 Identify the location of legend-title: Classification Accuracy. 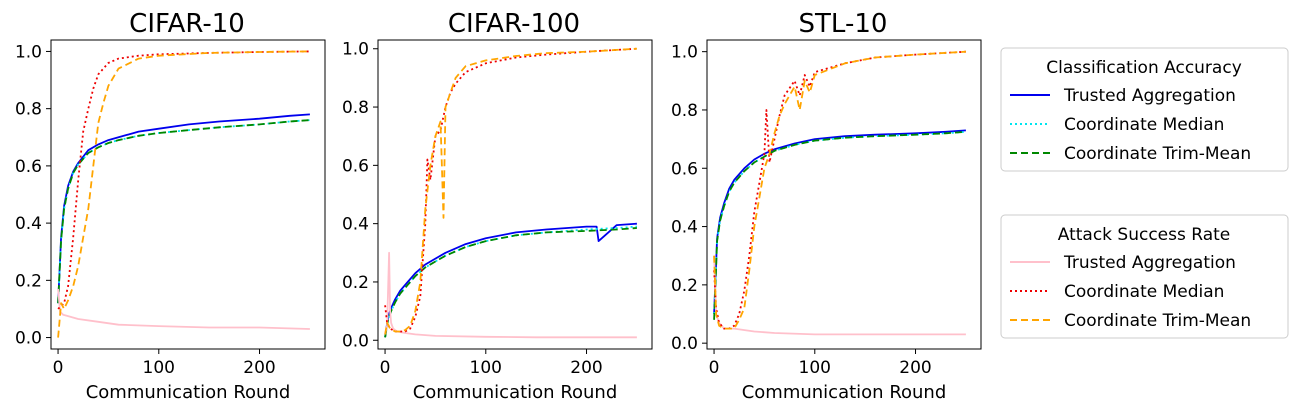
(1144, 68).